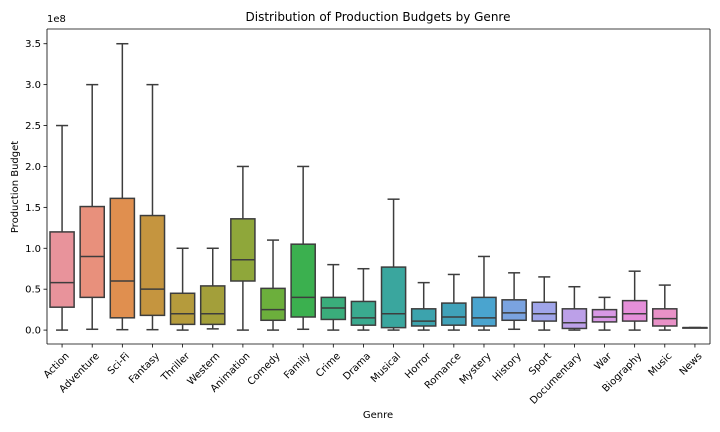 Image resolution: width=720 pixels, height=432 pixels. What do you see at coordinates (36, 188) in the screenshot?
I see `y-axis: 0.0 0.5 1.0 1.5 2.0 2.5 3.0 3.5` at bounding box center [36, 188].